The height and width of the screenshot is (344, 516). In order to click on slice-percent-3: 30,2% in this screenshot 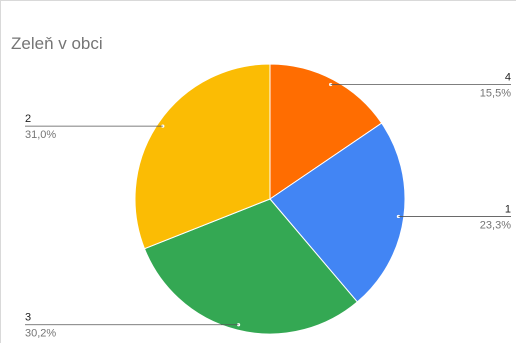, I will do `click(40, 334)`.